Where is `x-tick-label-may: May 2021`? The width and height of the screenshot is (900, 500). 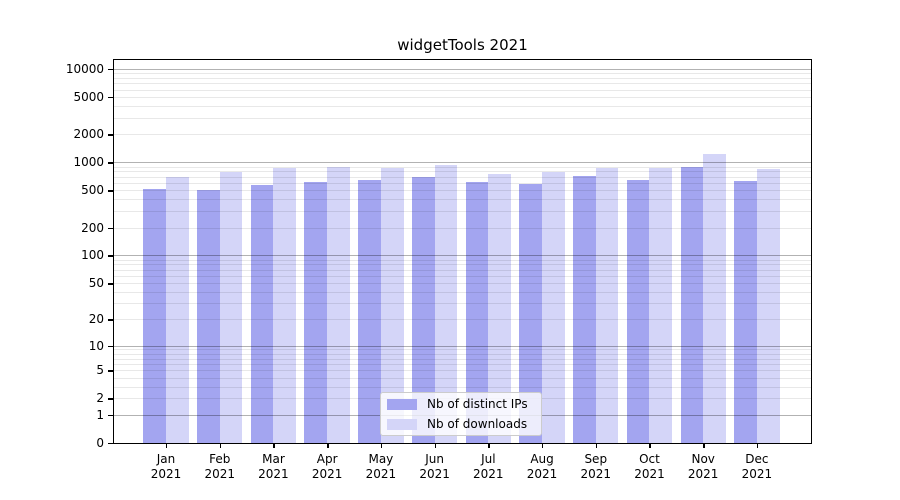 x-tick-label-may: May 2021 is located at coordinates (381, 466).